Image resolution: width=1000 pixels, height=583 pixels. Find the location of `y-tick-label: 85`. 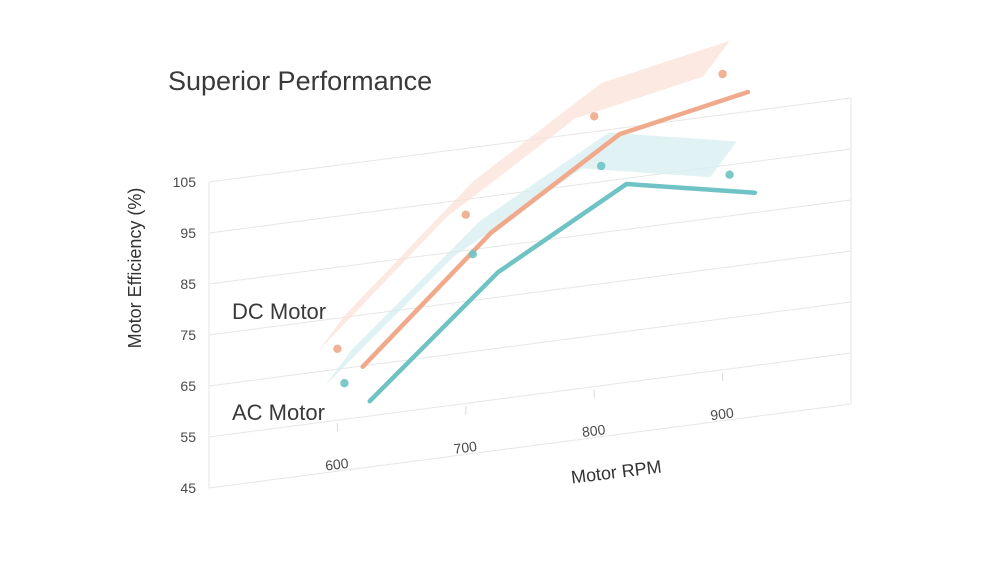

y-tick-label: 85 is located at coordinates (188, 284).